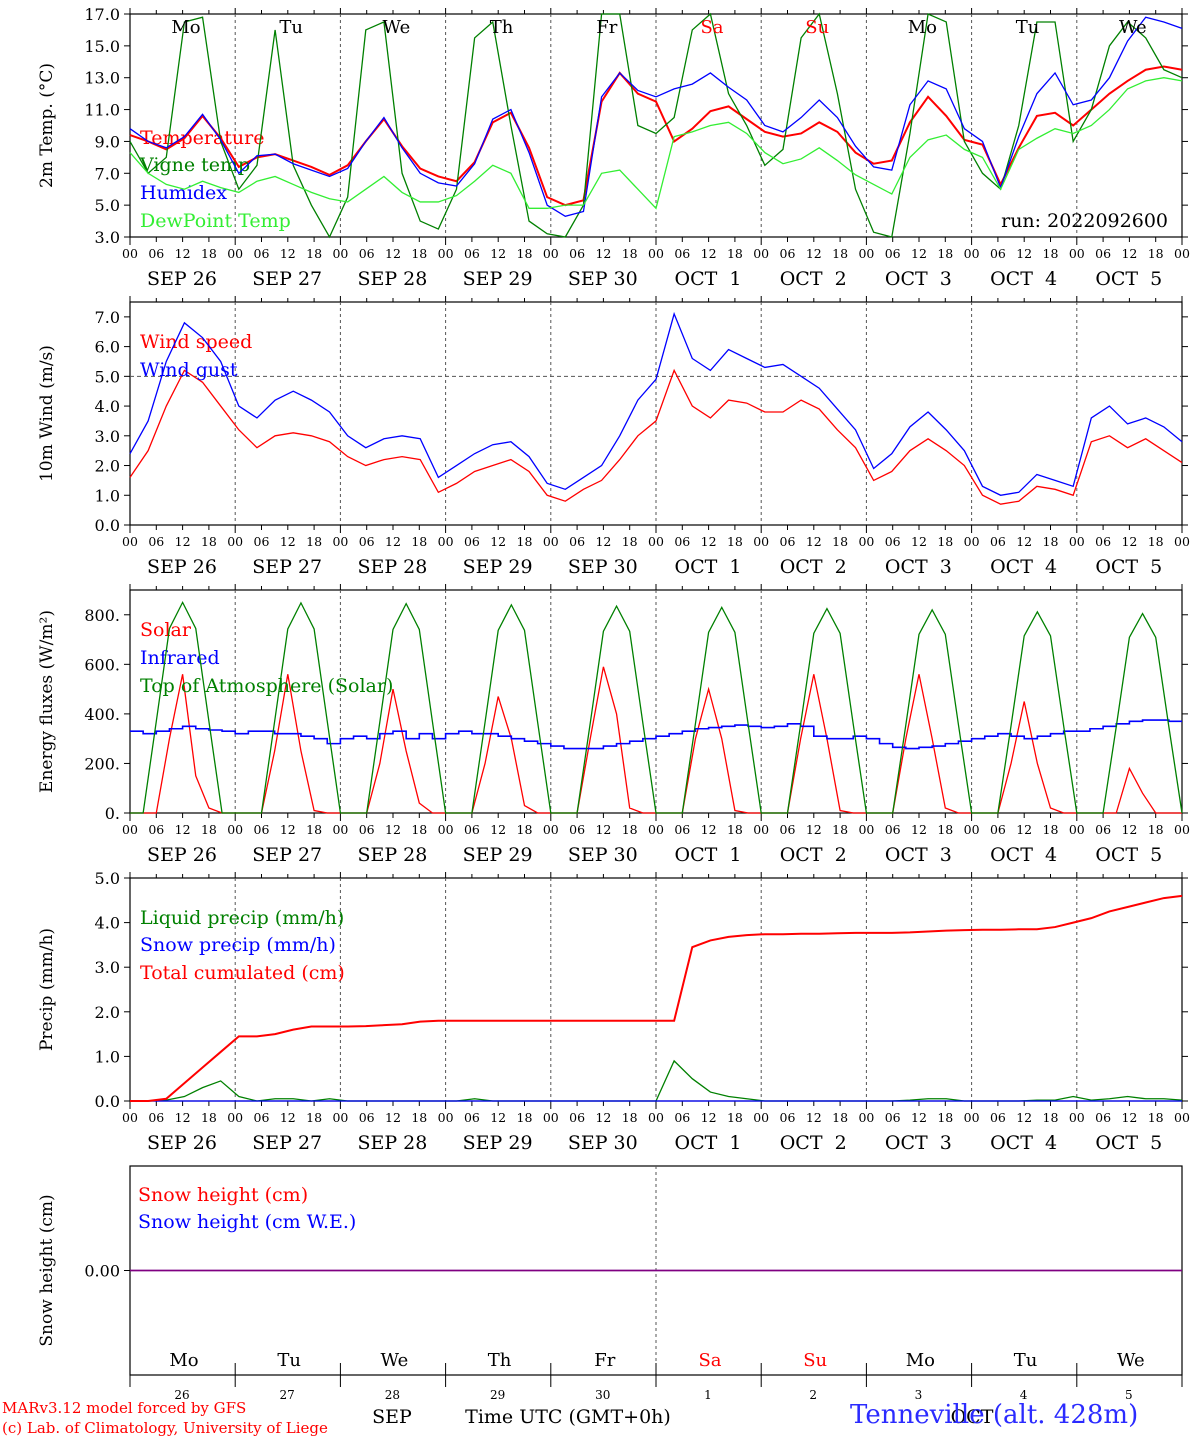 The width and height of the screenshot is (1194, 1440). Describe the element at coordinates (656, 403) in the screenshot. I see `series-wind-gust` at that location.